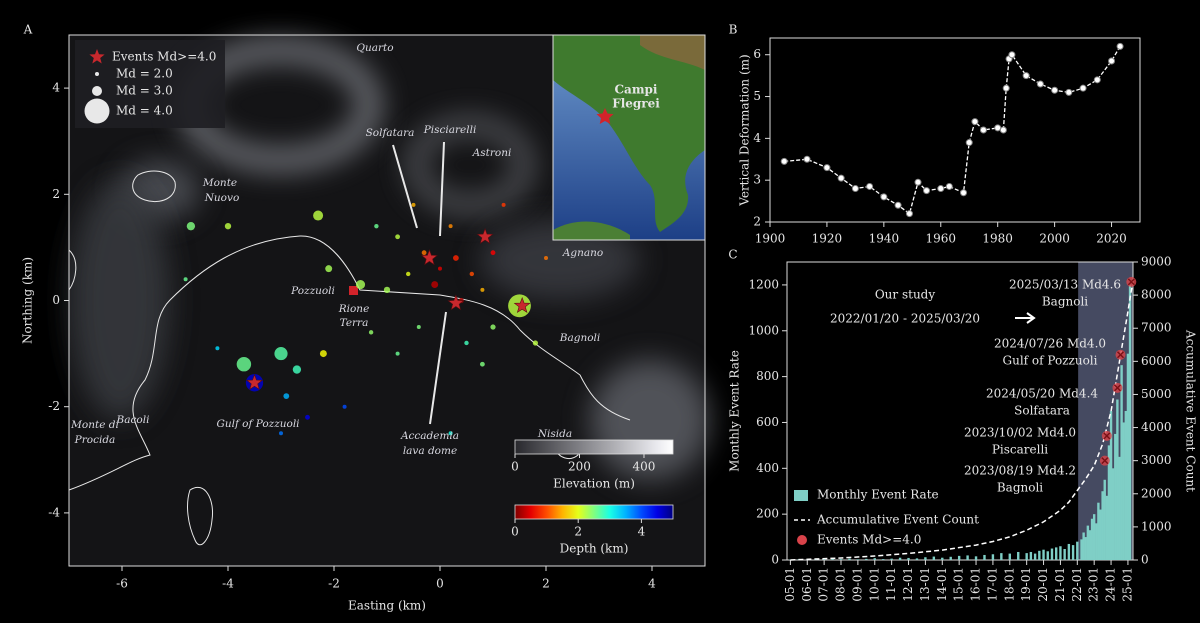 Image resolution: width=1200 pixels, height=623 pixels. I want to click on x-tick-label: 1900, so click(770, 239).